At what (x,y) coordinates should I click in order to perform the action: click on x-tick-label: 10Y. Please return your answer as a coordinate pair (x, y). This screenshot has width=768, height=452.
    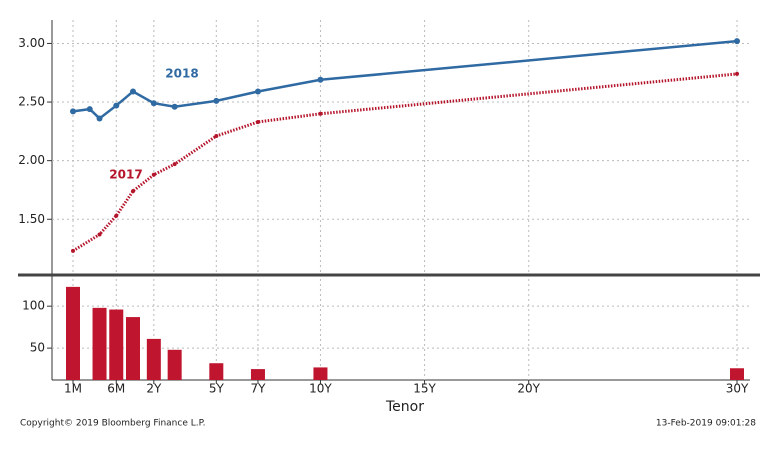
    Looking at the image, I should click on (320, 389).